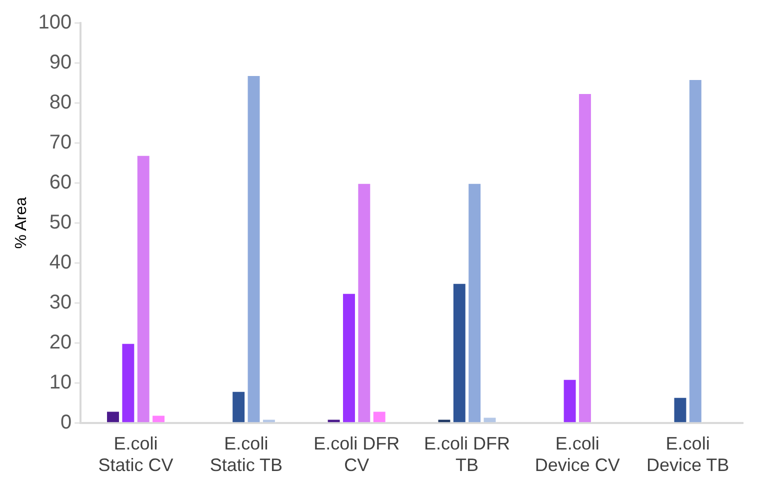  What do you see at coordinates (21, 223) in the screenshot?
I see `y-axis-title: % Area` at bounding box center [21, 223].